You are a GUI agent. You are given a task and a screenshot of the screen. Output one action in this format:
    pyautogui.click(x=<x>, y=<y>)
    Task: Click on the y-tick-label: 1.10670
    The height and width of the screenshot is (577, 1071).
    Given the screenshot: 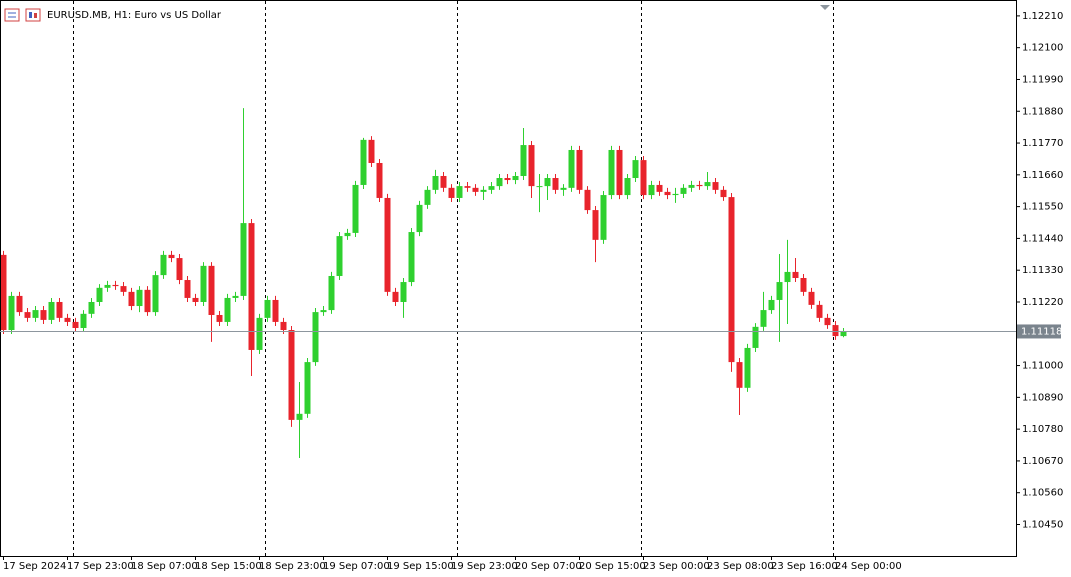 What is the action you would take?
    pyautogui.click(x=1042, y=461)
    